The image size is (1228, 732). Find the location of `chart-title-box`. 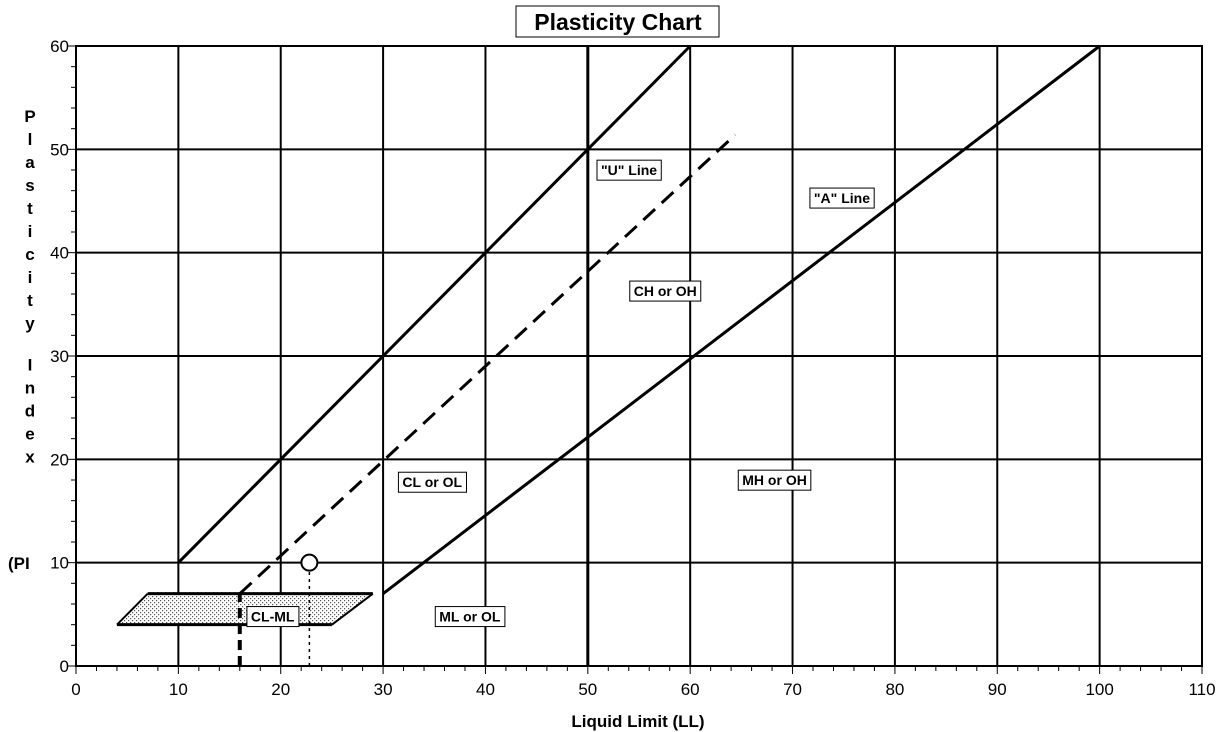

chart-title-box is located at coordinates (617, 21).